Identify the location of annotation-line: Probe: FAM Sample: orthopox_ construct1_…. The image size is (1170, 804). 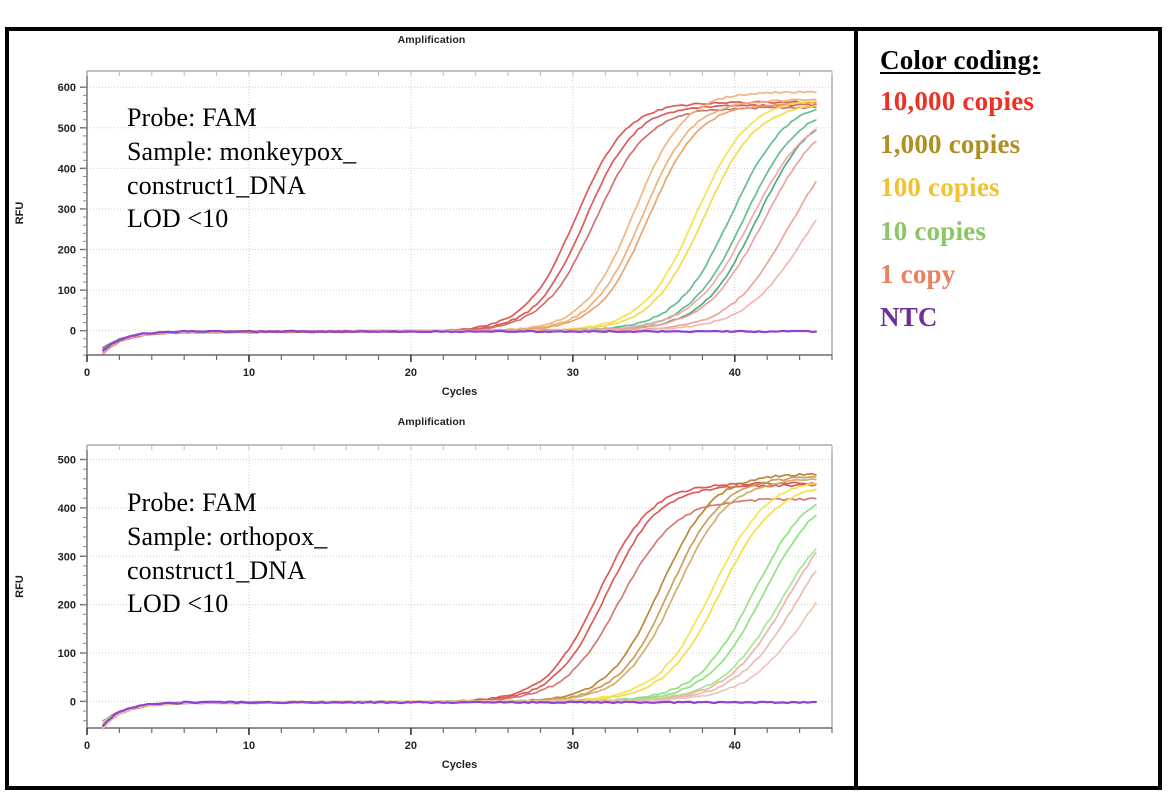
(227, 553).